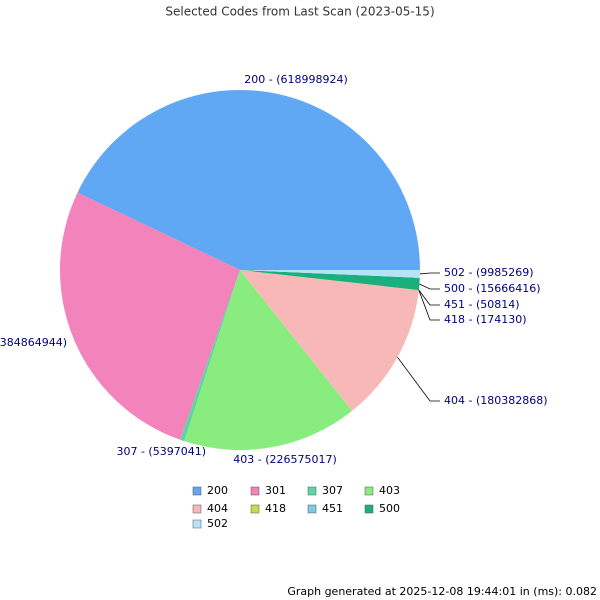 The height and width of the screenshot is (600, 600). What do you see at coordinates (389, 490) in the screenshot?
I see `legend-label: 403` at bounding box center [389, 490].